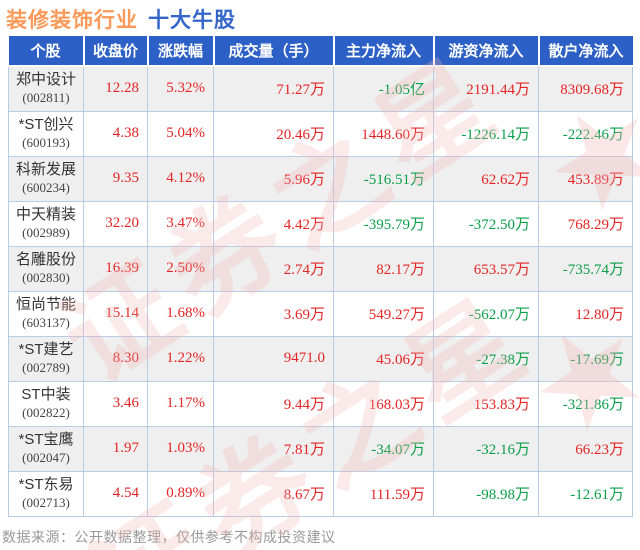 The height and width of the screenshot is (550, 640). I want to click on pct-change-cell: 5.32%, so click(180, 88).